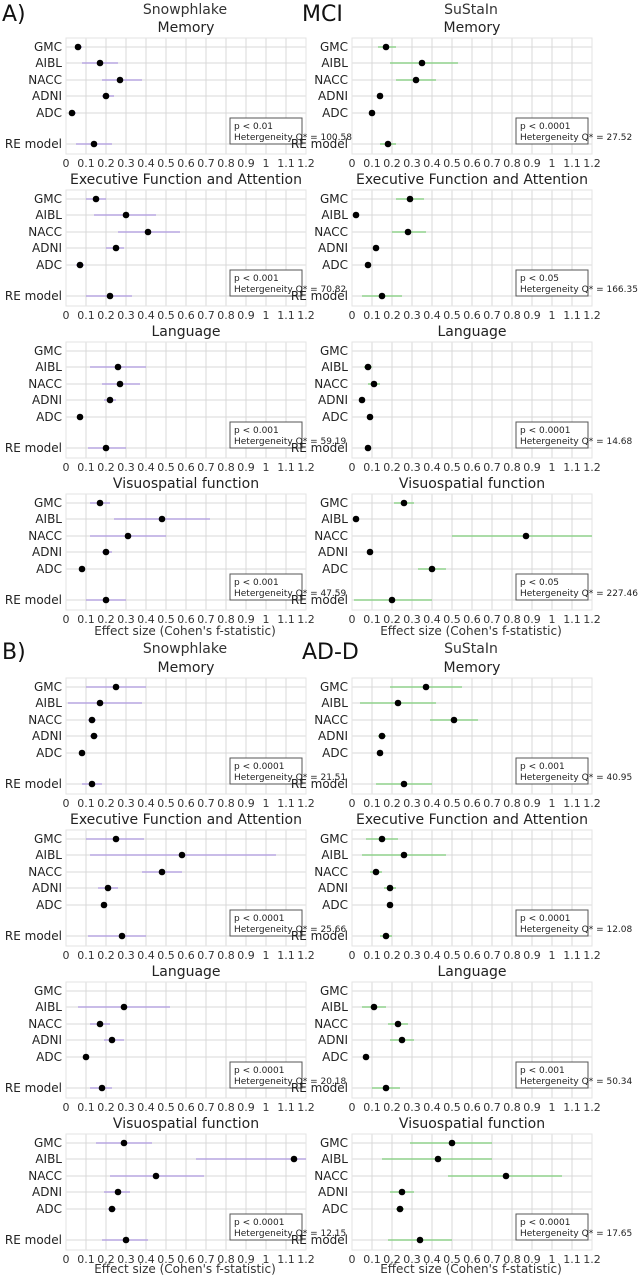  I want to click on tick-label-4-12: 1.2, so click(592, 163).